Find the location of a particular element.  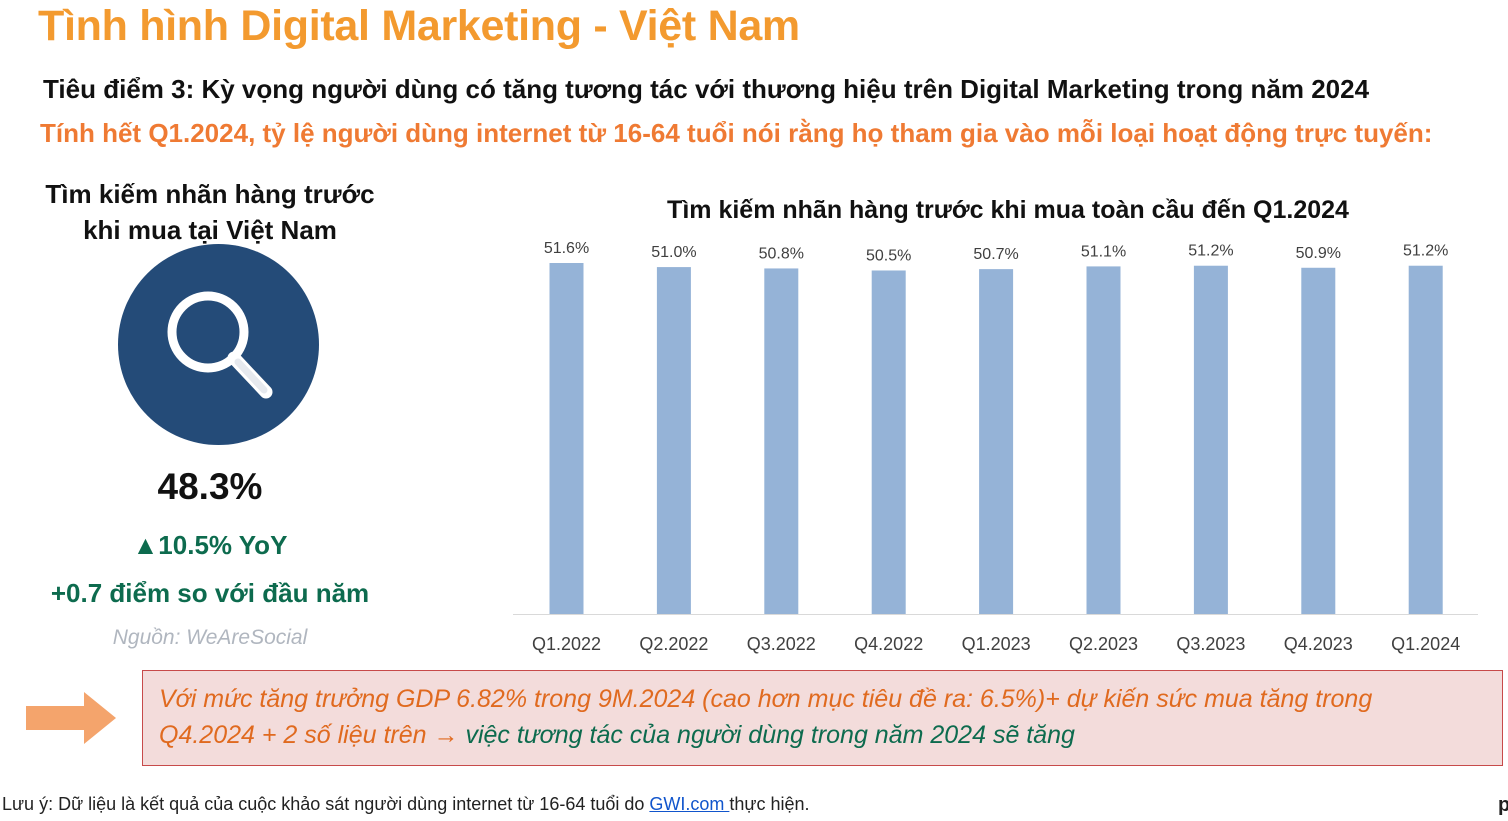

bar-Q3.2022 is located at coordinates (781, 441).